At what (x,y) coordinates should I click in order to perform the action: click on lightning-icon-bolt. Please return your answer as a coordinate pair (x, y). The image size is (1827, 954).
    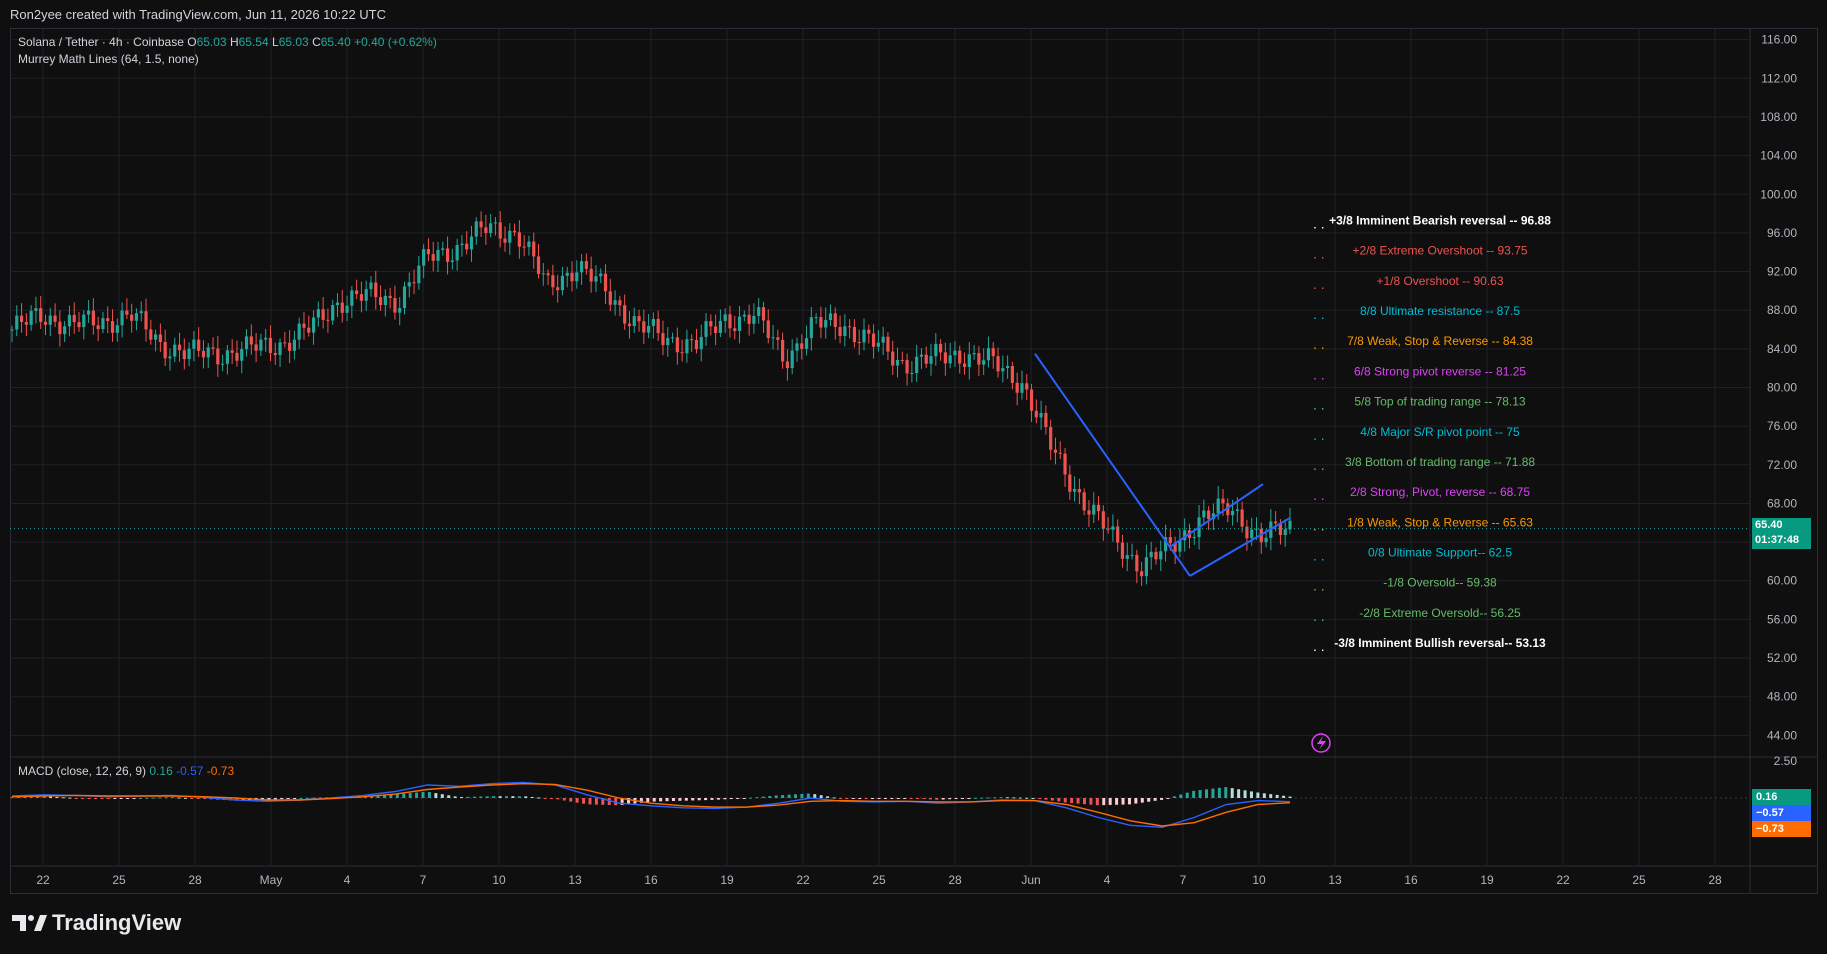
    Looking at the image, I should click on (1321, 743).